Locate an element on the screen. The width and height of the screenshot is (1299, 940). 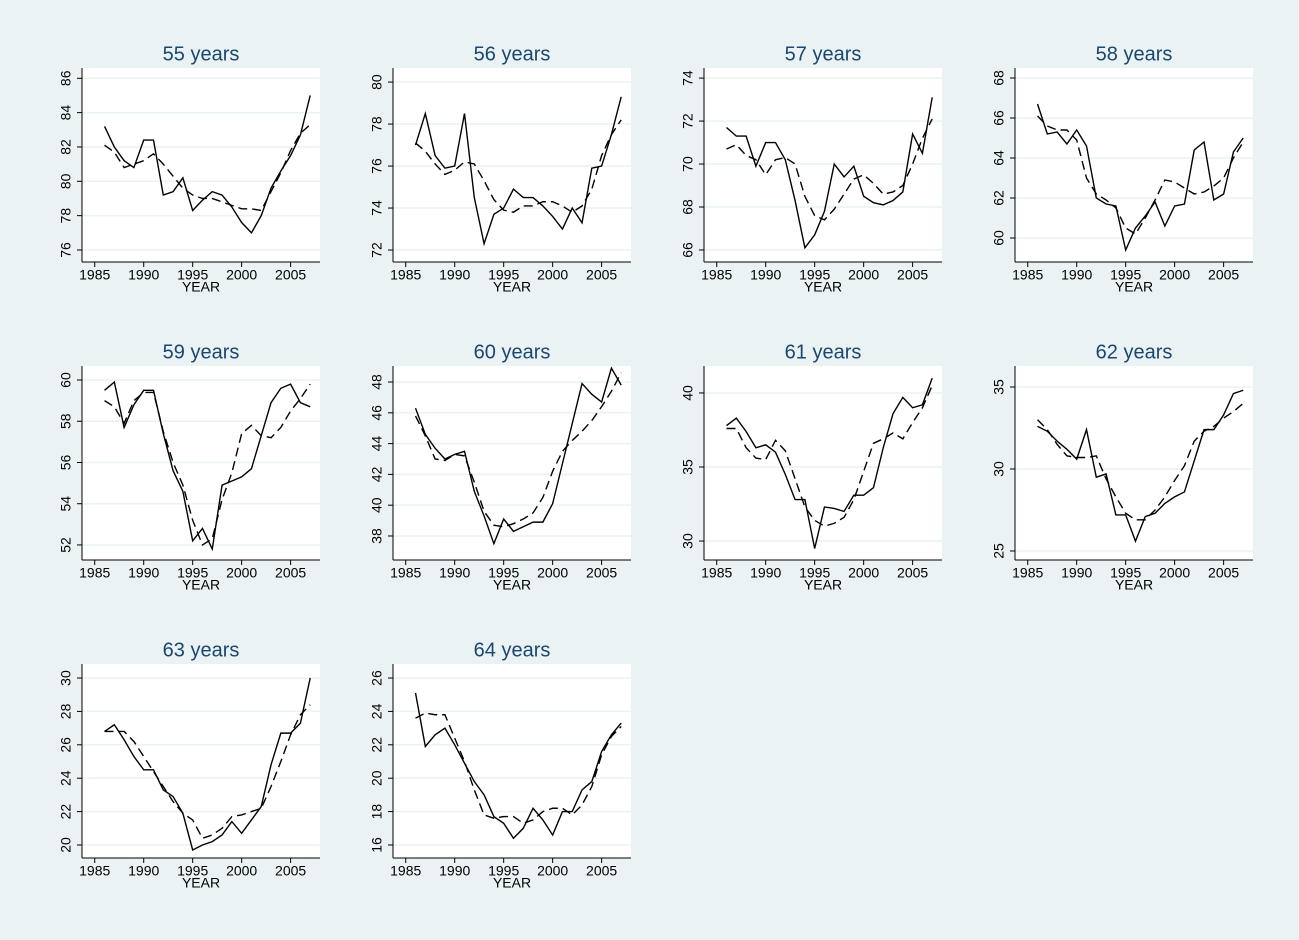
y-tick-label: 18 is located at coordinates (377, 812).